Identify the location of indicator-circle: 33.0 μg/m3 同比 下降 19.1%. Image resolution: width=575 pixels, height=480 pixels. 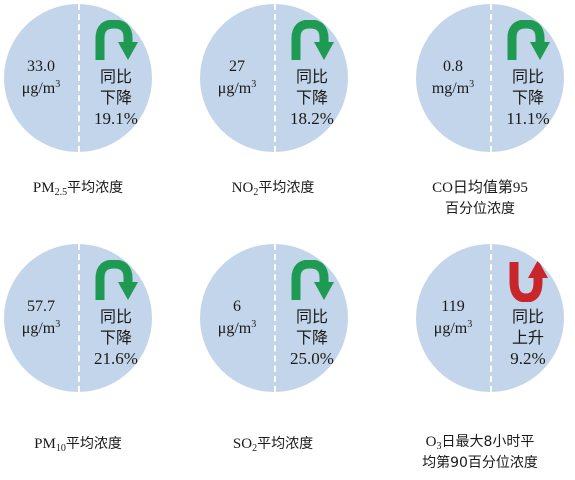
(78, 78).